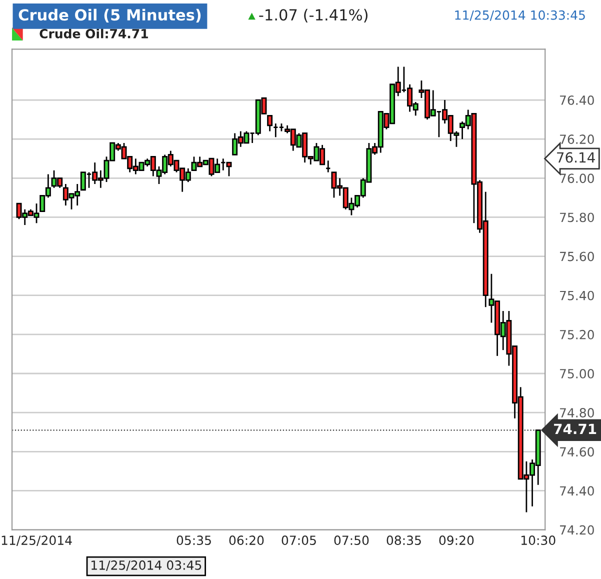 The width and height of the screenshot is (601, 579). I want to click on text: Crude Oil:74.71, so click(94, 33).